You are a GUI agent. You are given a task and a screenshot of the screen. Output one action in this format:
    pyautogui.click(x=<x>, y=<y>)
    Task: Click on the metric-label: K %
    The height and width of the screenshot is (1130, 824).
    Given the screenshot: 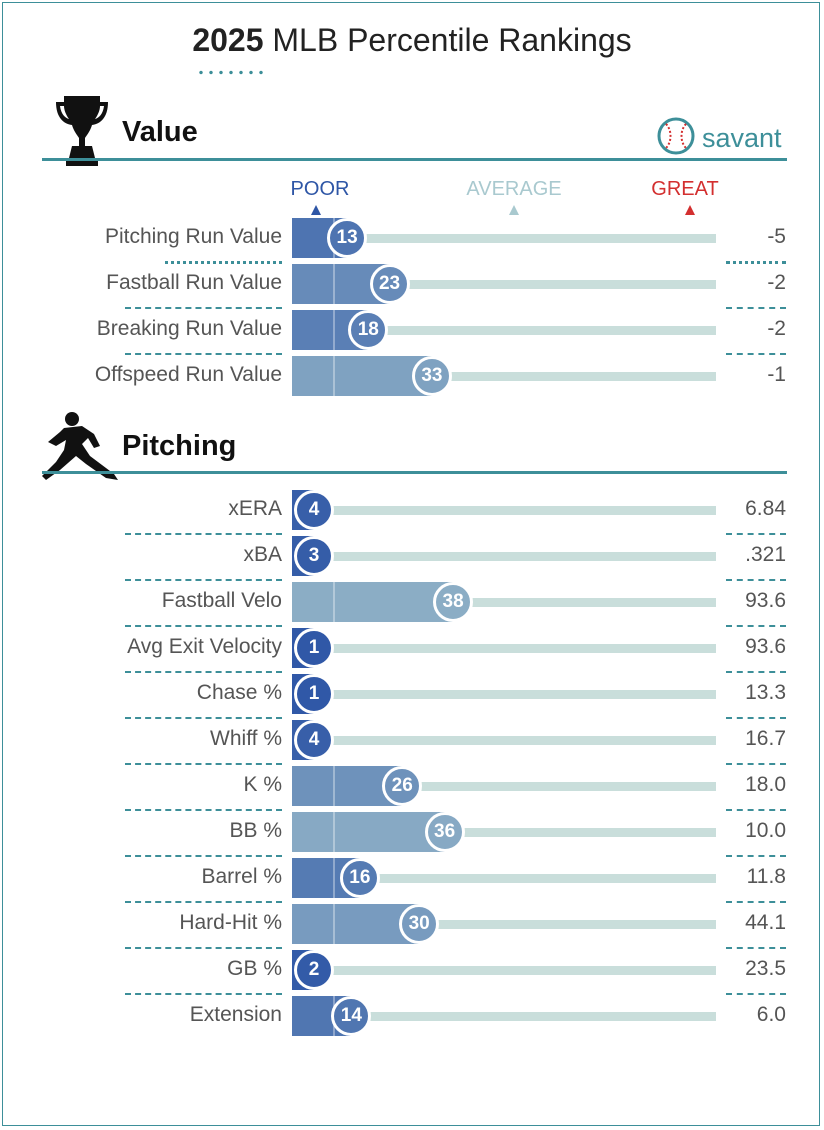 What is the action you would take?
    pyautogui.click(x=262, y=784)
    